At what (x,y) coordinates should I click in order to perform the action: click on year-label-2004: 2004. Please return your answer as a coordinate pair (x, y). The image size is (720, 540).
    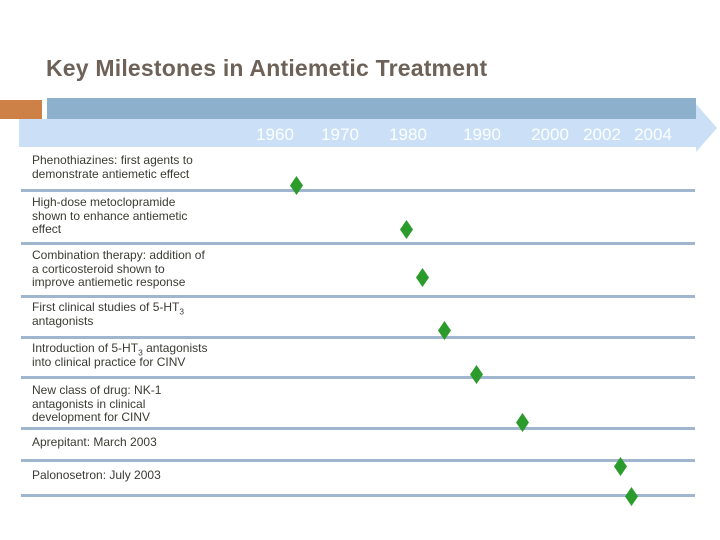
    Looking at the image, I should click on (653, 134).